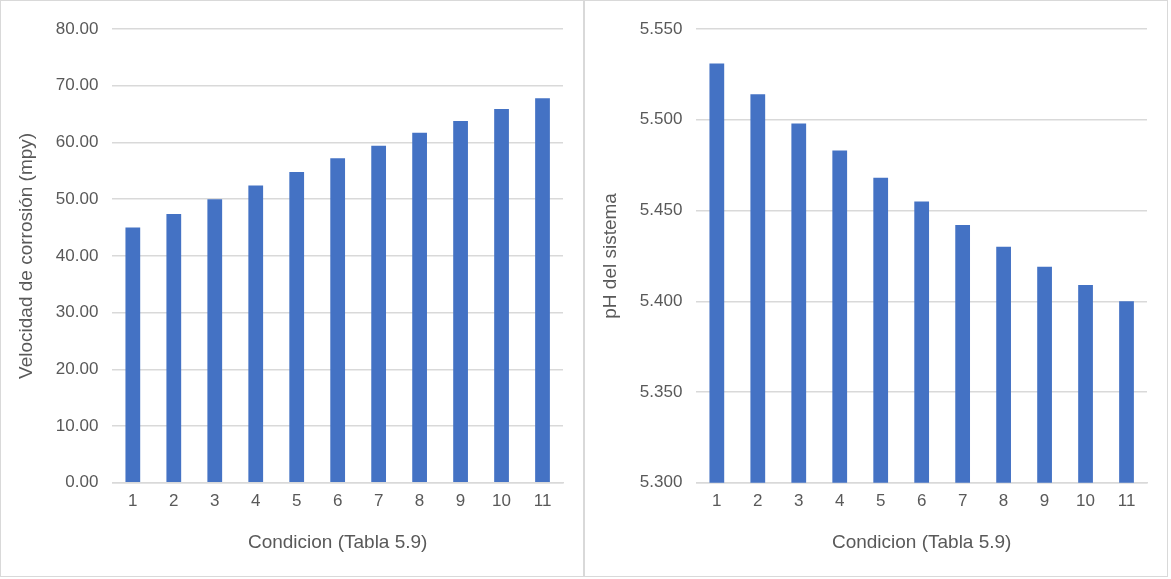  What do you see at coordinates (661, 210) in the screenshot?
I see `y-tick-label: 5.450` at bounding box center [661, 210].